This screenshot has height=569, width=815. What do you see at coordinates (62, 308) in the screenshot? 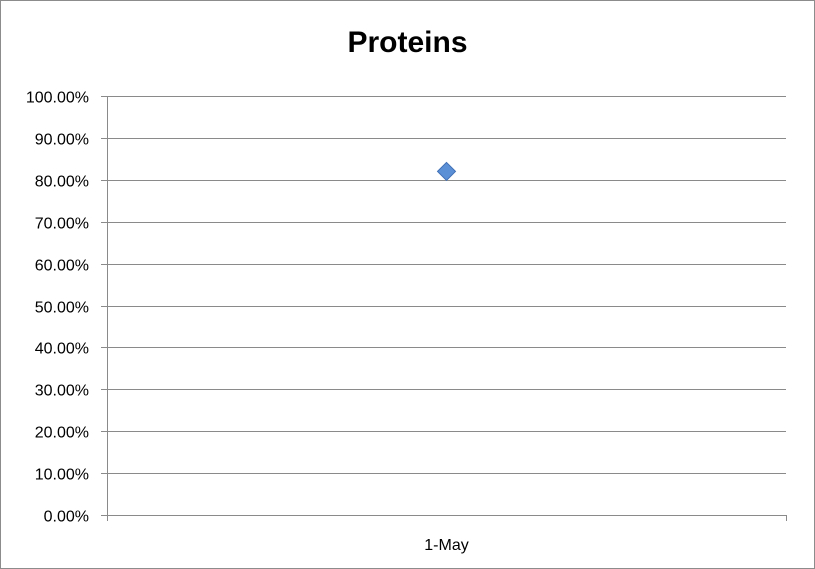
I see `y-tick-label: 50.00%` at bounding box center [62, 308].